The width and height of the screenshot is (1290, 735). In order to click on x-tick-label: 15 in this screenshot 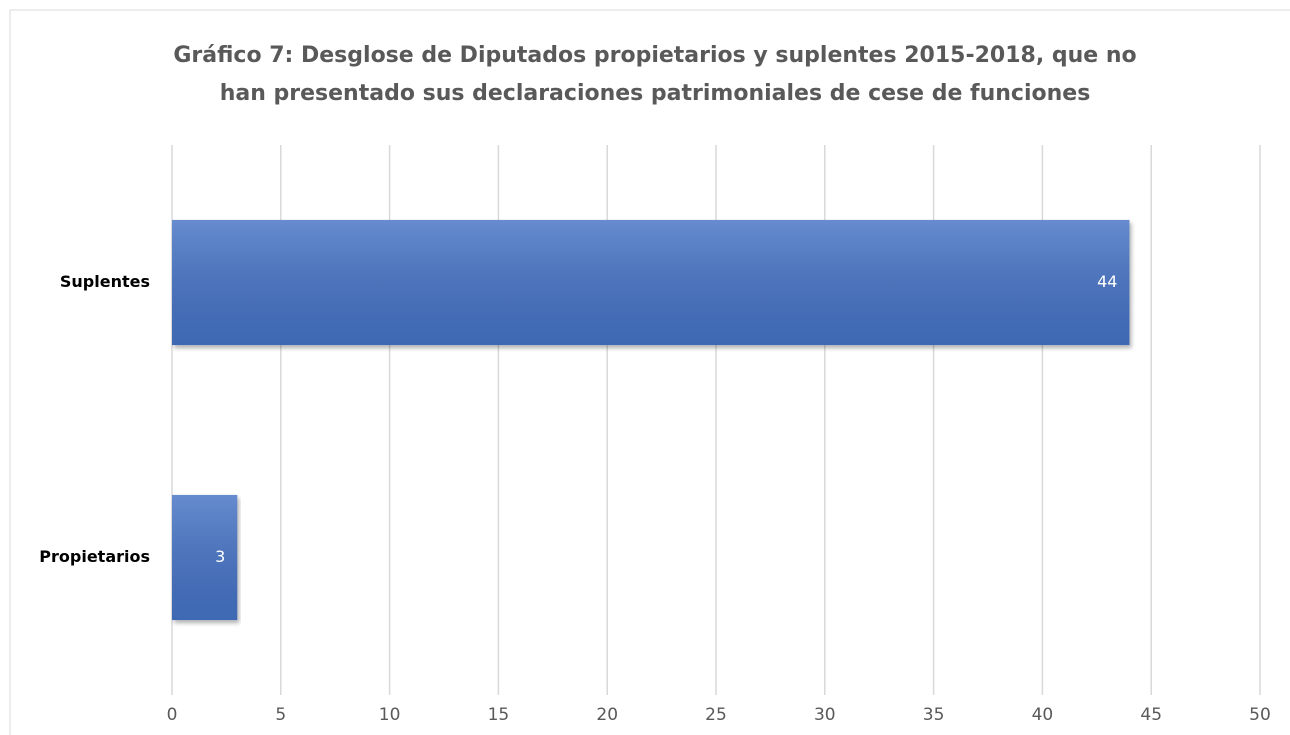, I will do `click(499, 715)`.